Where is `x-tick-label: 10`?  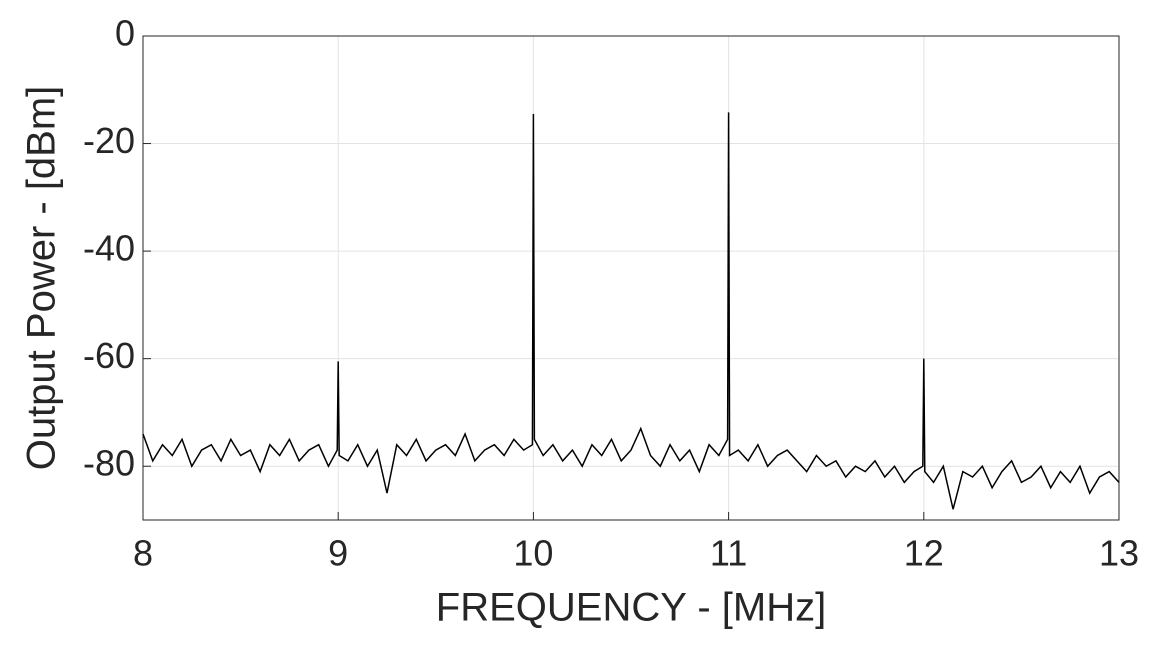 x-tick-label: 10 is located at coordinates (533, 553).